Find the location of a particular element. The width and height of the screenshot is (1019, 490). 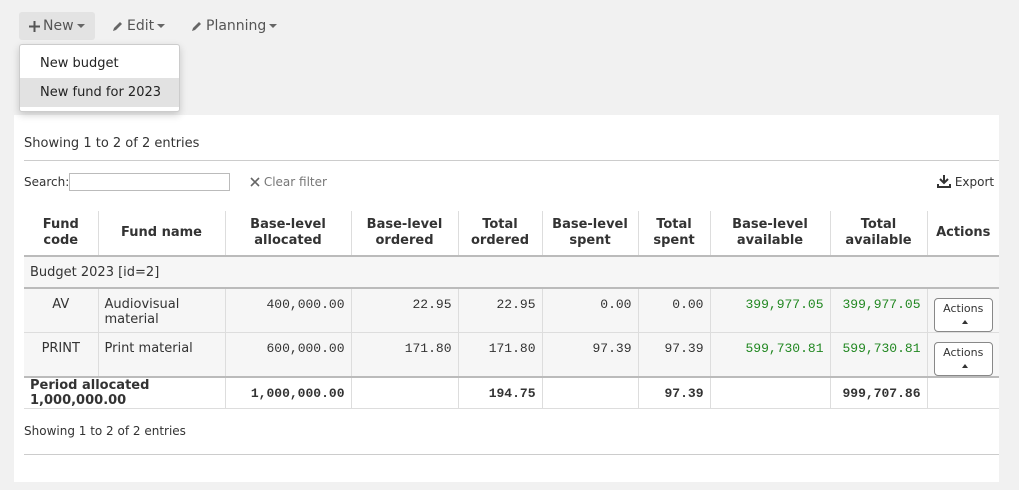

group-row: Budget 2023 [id=2] is located at coordinates (511, 272).